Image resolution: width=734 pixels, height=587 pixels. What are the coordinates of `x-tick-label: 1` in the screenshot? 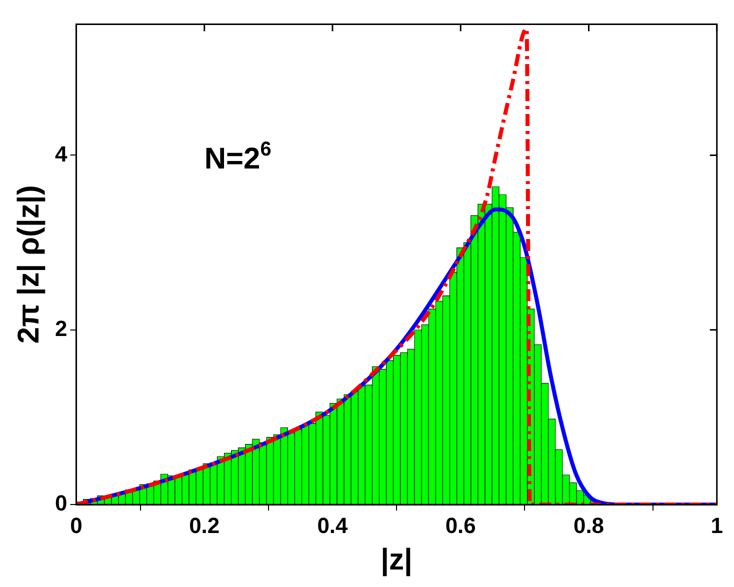 It's located at (717, 525).